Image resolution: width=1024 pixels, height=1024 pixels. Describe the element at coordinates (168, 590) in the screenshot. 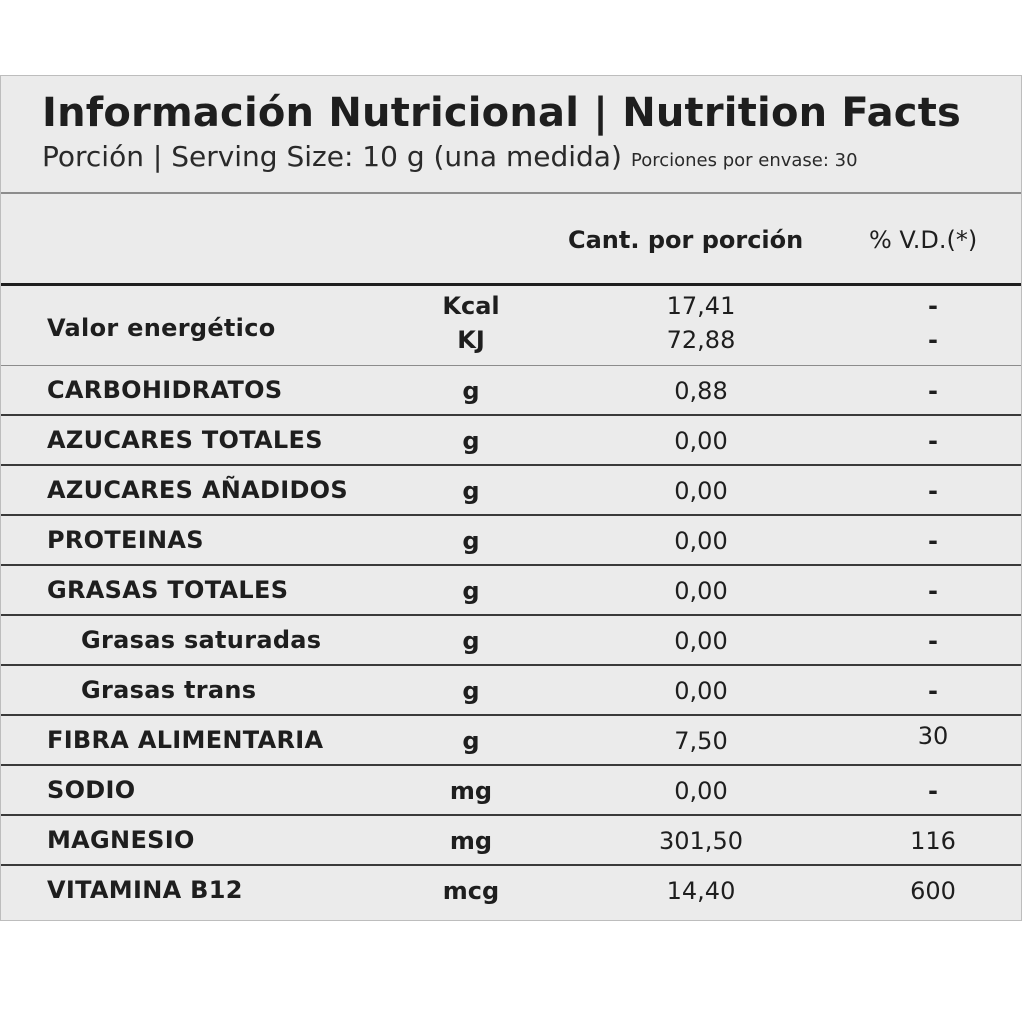

I see `nutrient-name: GRASAS TOTALES` at that location.